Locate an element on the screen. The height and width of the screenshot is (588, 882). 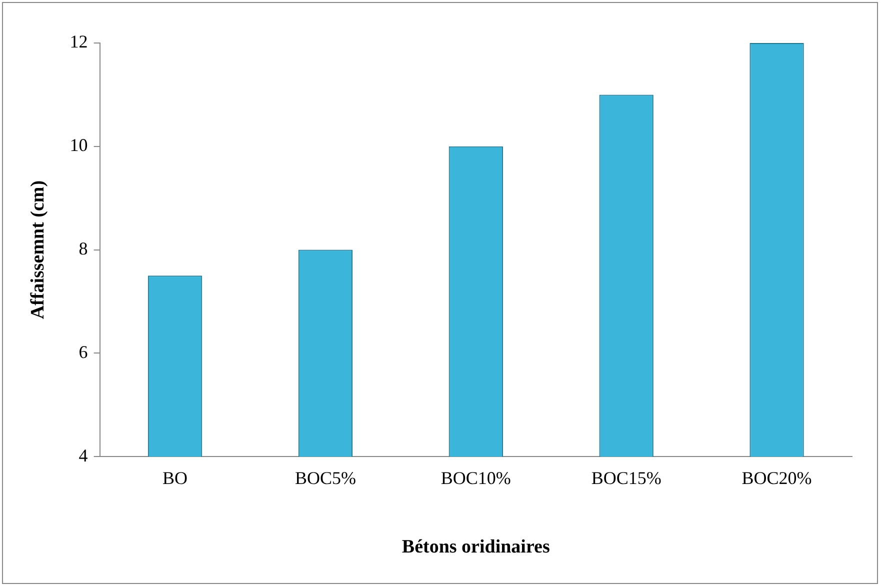
x-axis-title: Bétons oridinaires is located at coordinates (476, 547).